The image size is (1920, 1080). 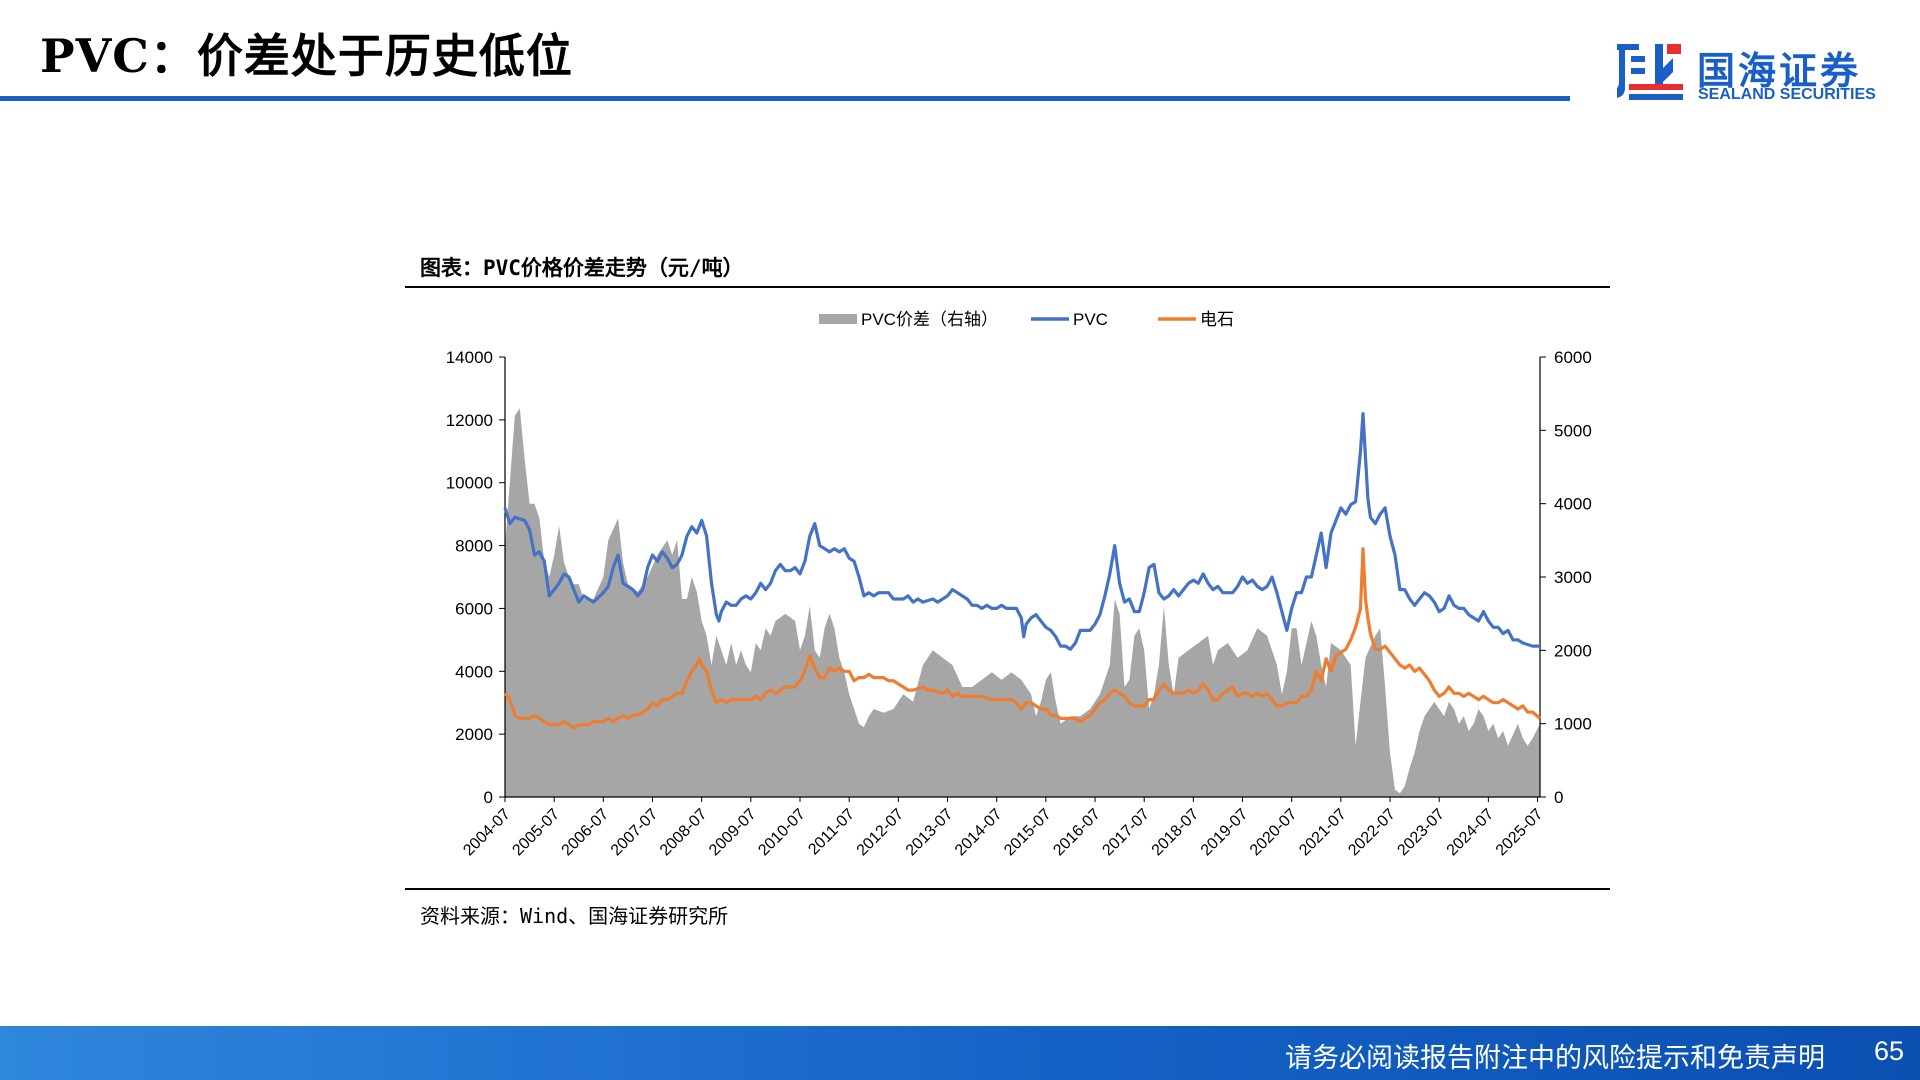 What do you see at coordinates (1176, 833) in the screenshot?
I see `x-tick-label: 2018-07` at bounding box center [1176, 833].